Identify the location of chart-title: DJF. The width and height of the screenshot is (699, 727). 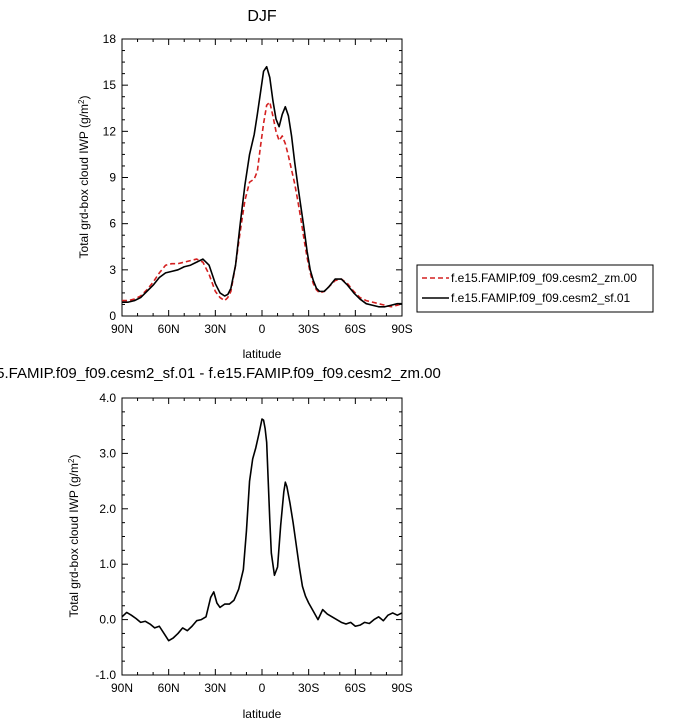
(262, 16).